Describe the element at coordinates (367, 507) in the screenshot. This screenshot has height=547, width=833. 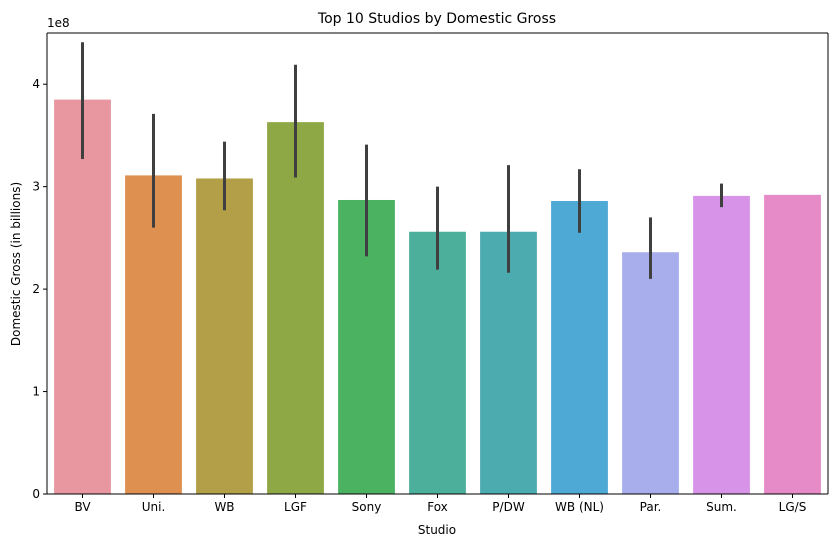
I see `x-tick-label: Sony` at that location.